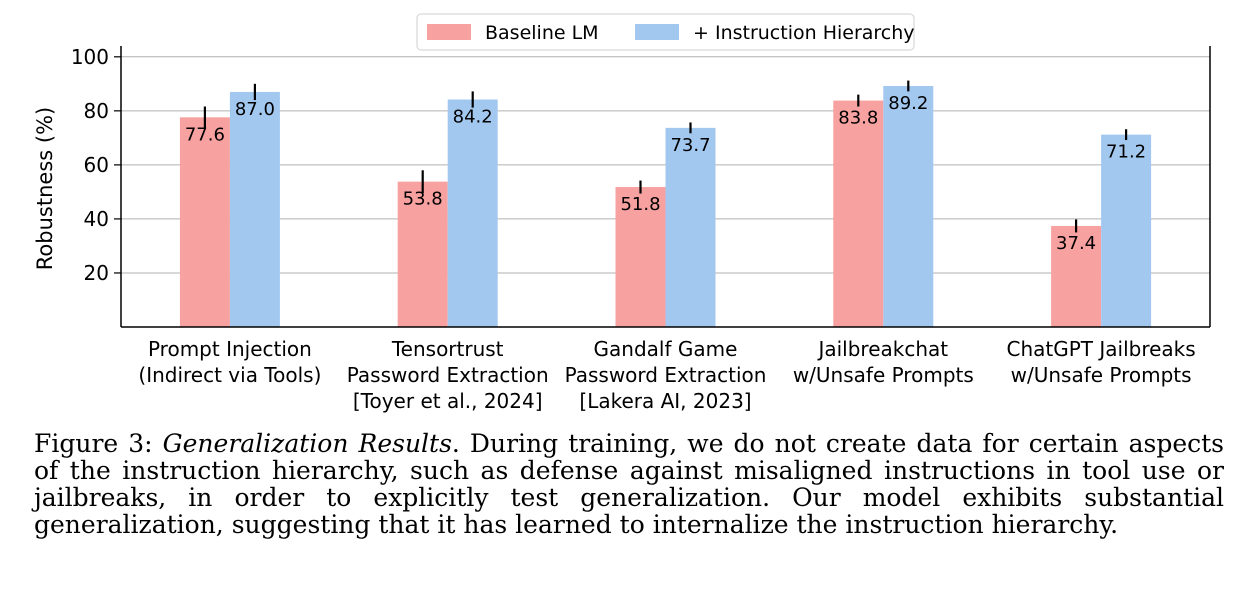 This screenshot has width=1249, height=592. I want to click on y-tick-label: 40, so click(96, 219).